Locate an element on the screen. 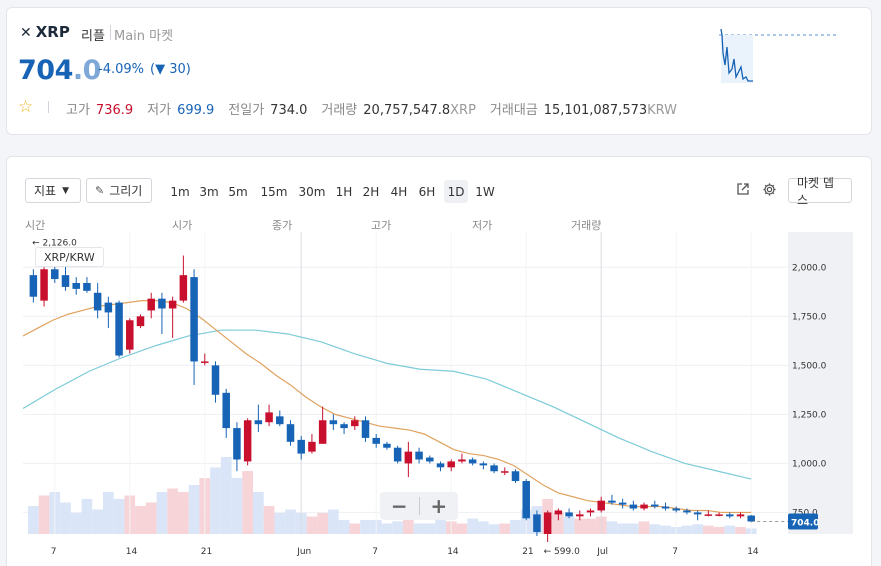  stat-item: 거래대금 15,101,087,573KRW is located at coordinates (583, 110).